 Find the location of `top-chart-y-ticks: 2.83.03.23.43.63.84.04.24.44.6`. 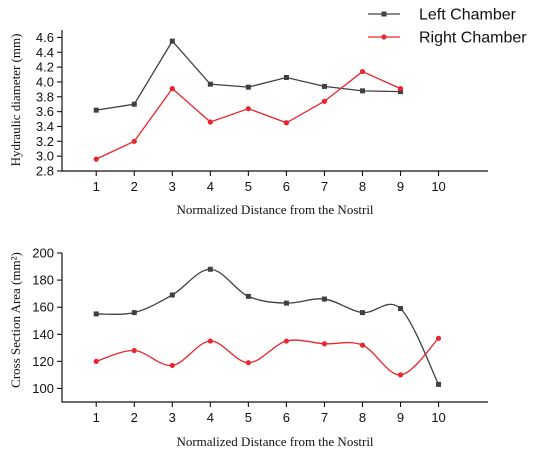

top-chart-y-ticks: 2.83.03.23.43.63.84.04.24.44.6 is located at coordinates (49, 104).